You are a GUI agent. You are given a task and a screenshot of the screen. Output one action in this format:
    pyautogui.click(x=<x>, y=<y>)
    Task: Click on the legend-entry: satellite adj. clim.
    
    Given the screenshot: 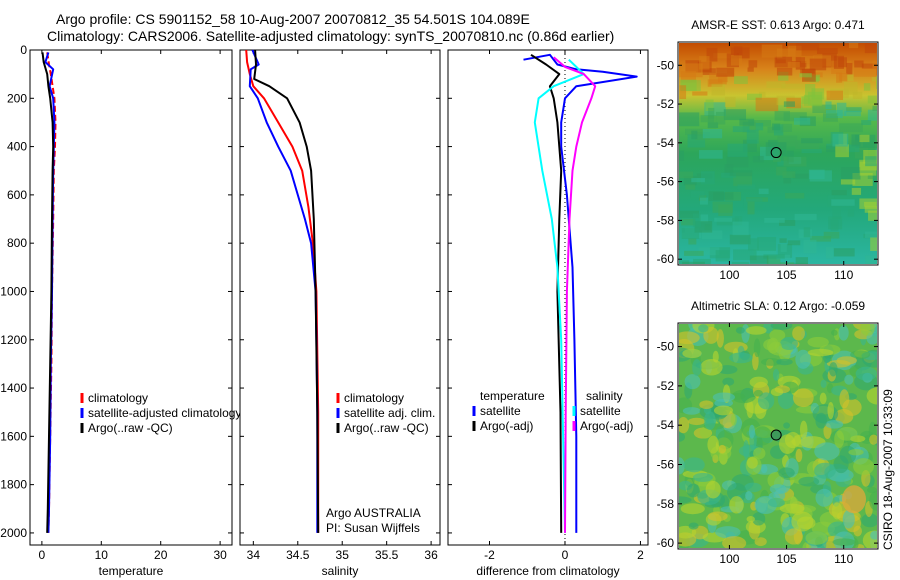 What is the action you would take?
    pyautogui.click(x=389, y=413)
    